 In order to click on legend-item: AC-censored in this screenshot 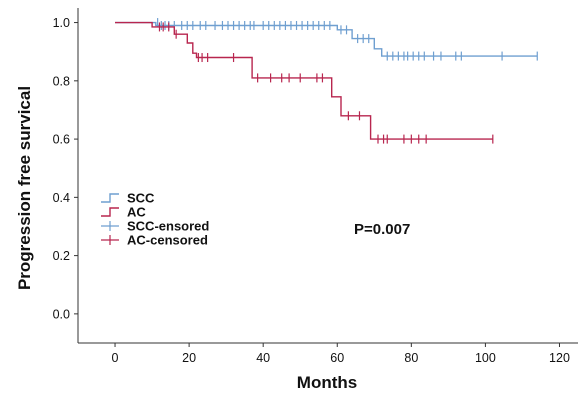, I will do `click(154, 240)`.